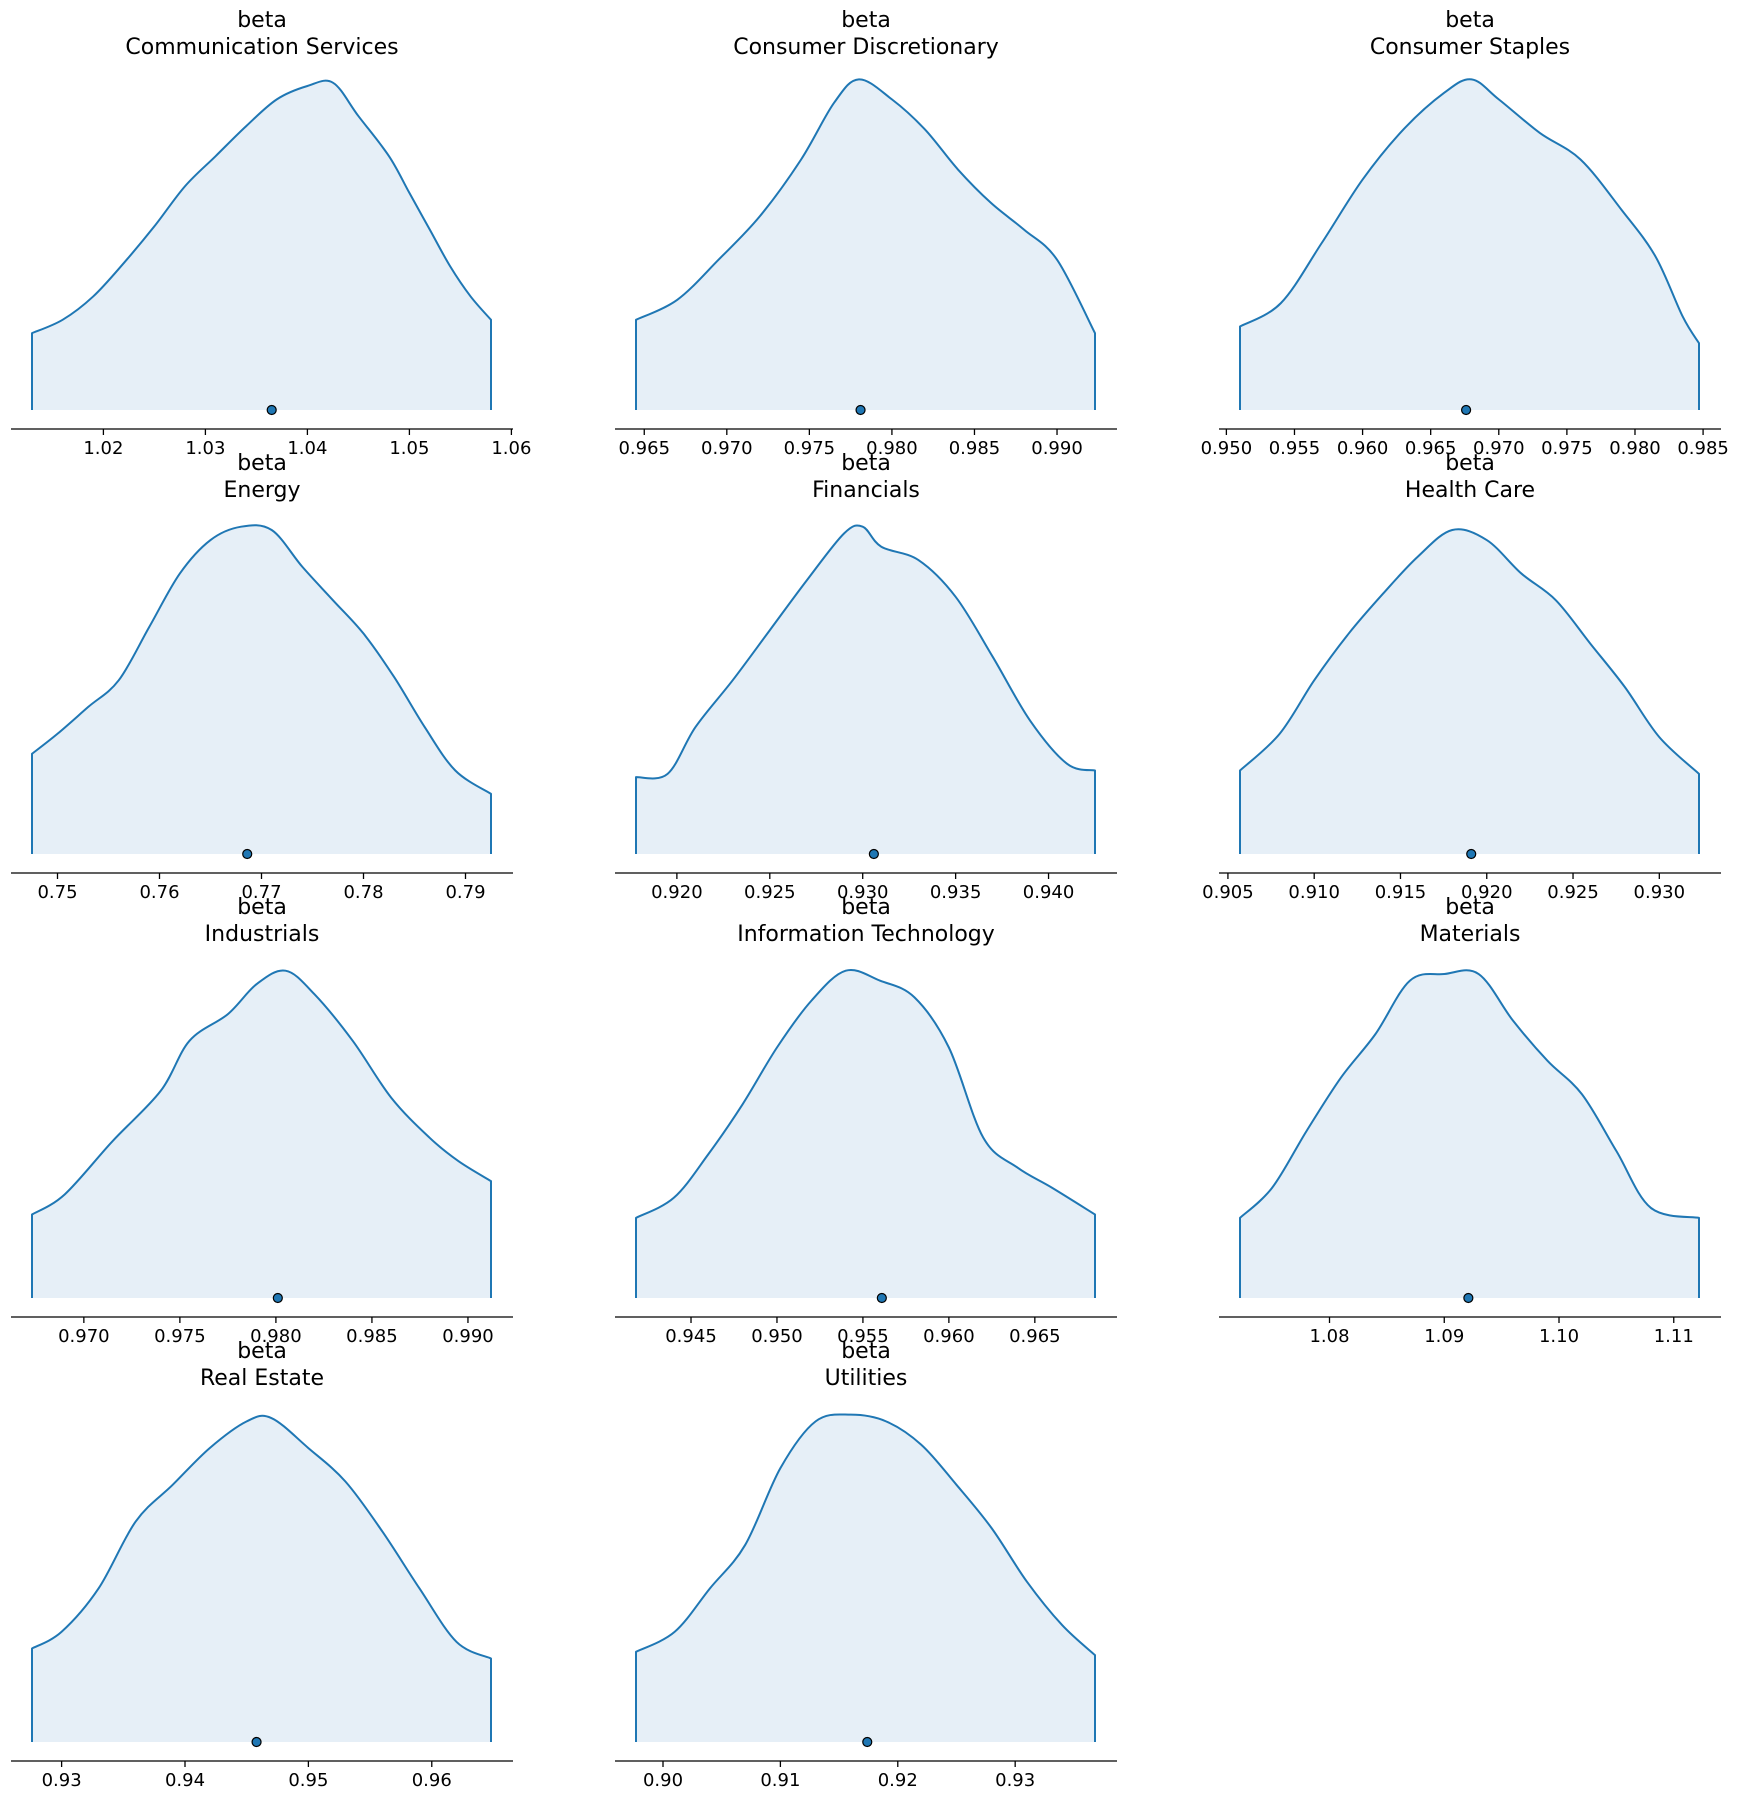  Describe the element at coordinates (261, 892) in the screenshot. I see `x-tick-label: 0.77` at that location.